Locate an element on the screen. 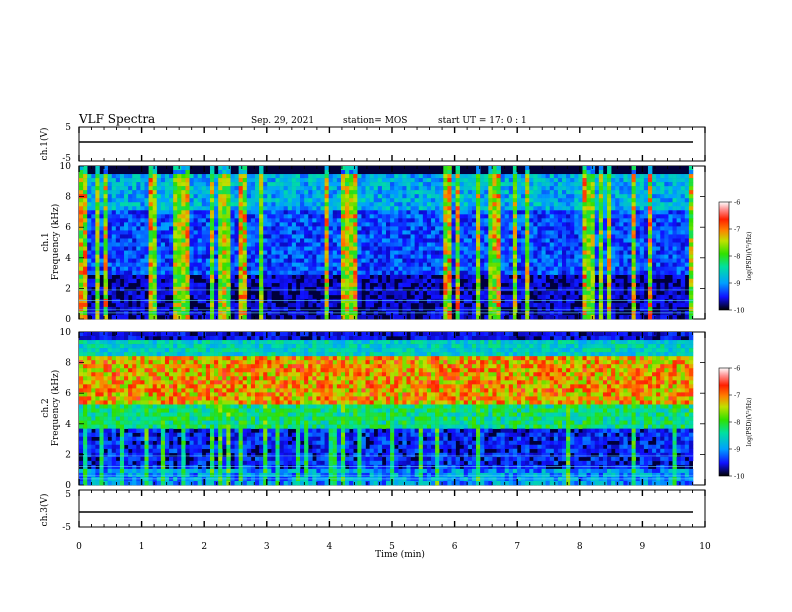  ch1-waveform-panel: 5 -5 ch.1(V) is located at coordinates (372, 143).